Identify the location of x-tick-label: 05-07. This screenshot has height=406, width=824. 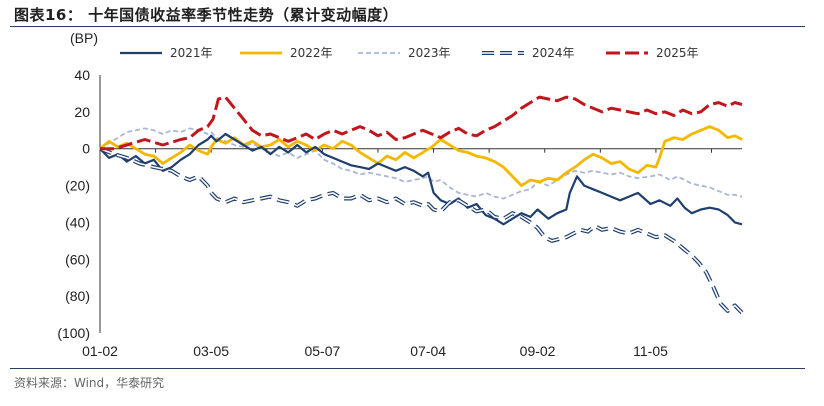
(322, 351).